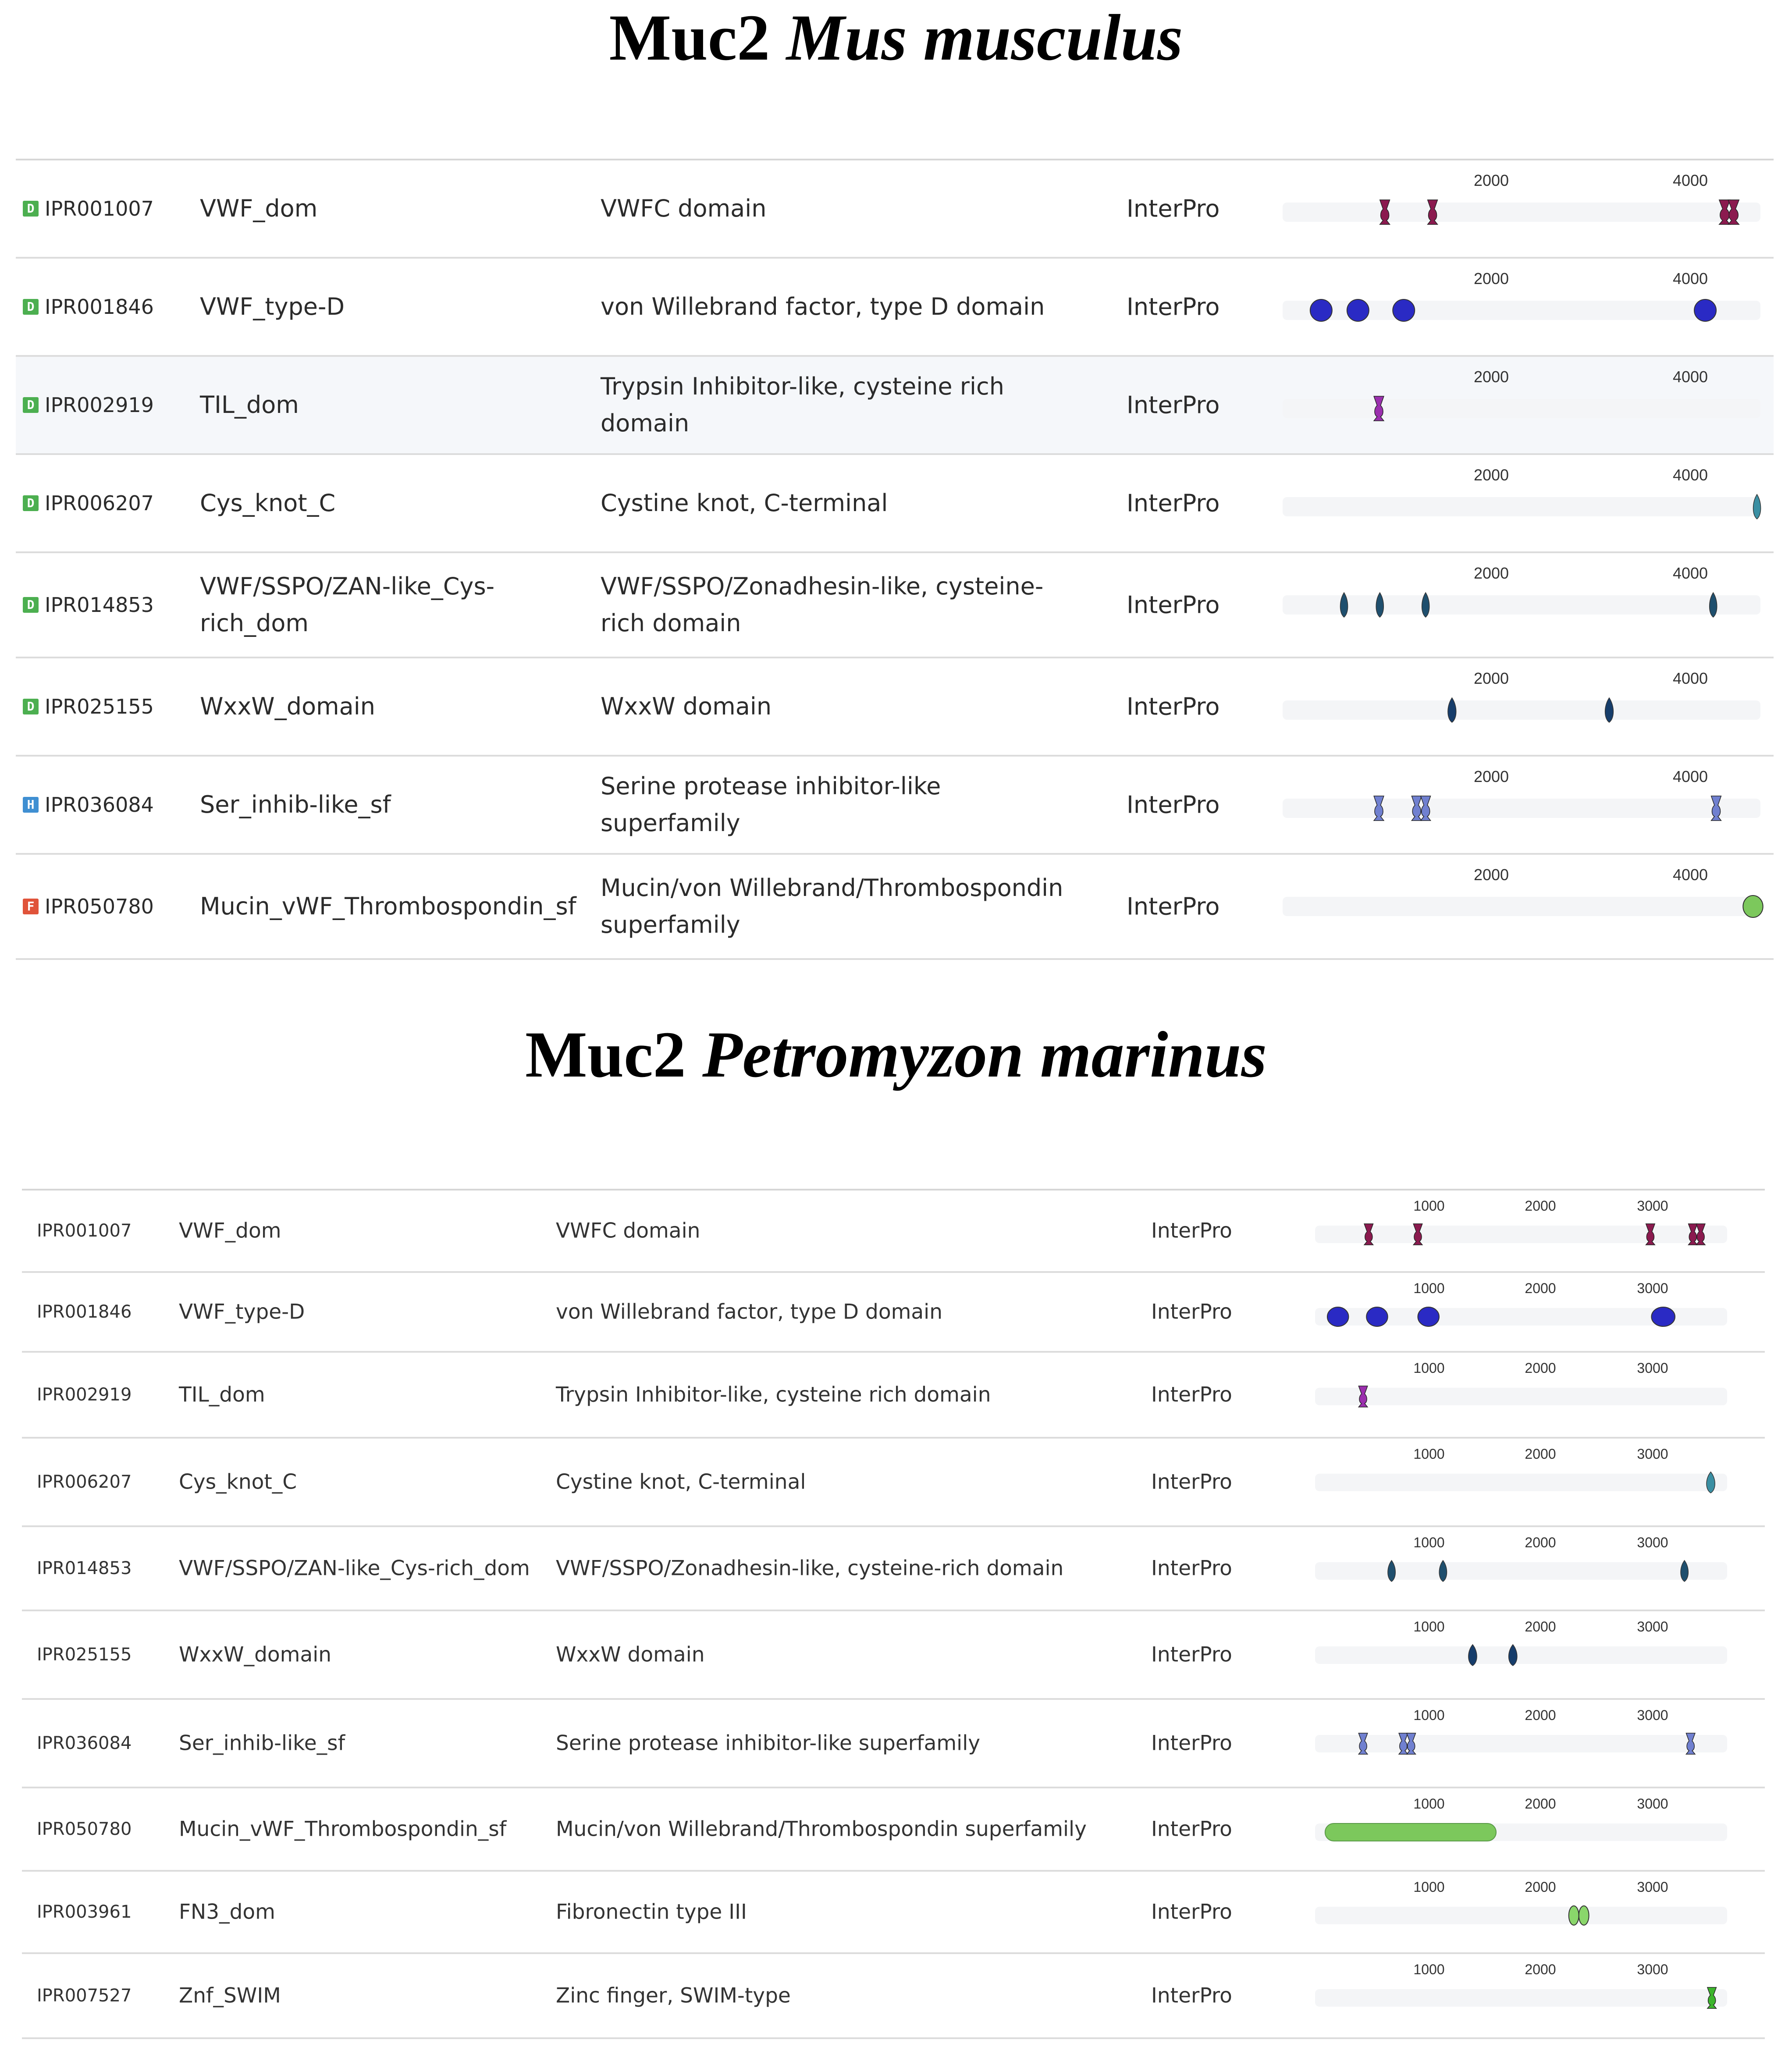 This screenshot has width=1792, height=2047. I want to click on accession-cell: D IPR002919, so click(88, 405).